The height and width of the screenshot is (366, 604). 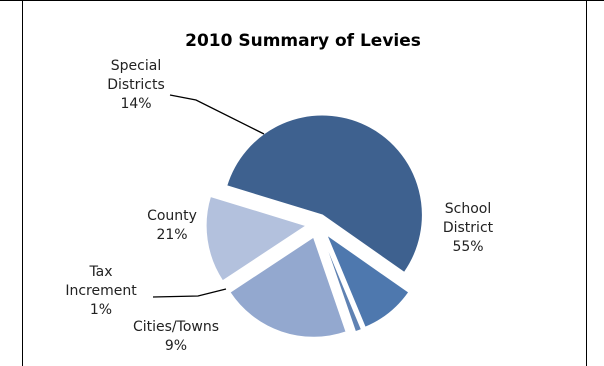 What do you see at coordinates (217, 114) in the screenshot?
I see `leader-line-special-districts` at bounding box center [217, 114].